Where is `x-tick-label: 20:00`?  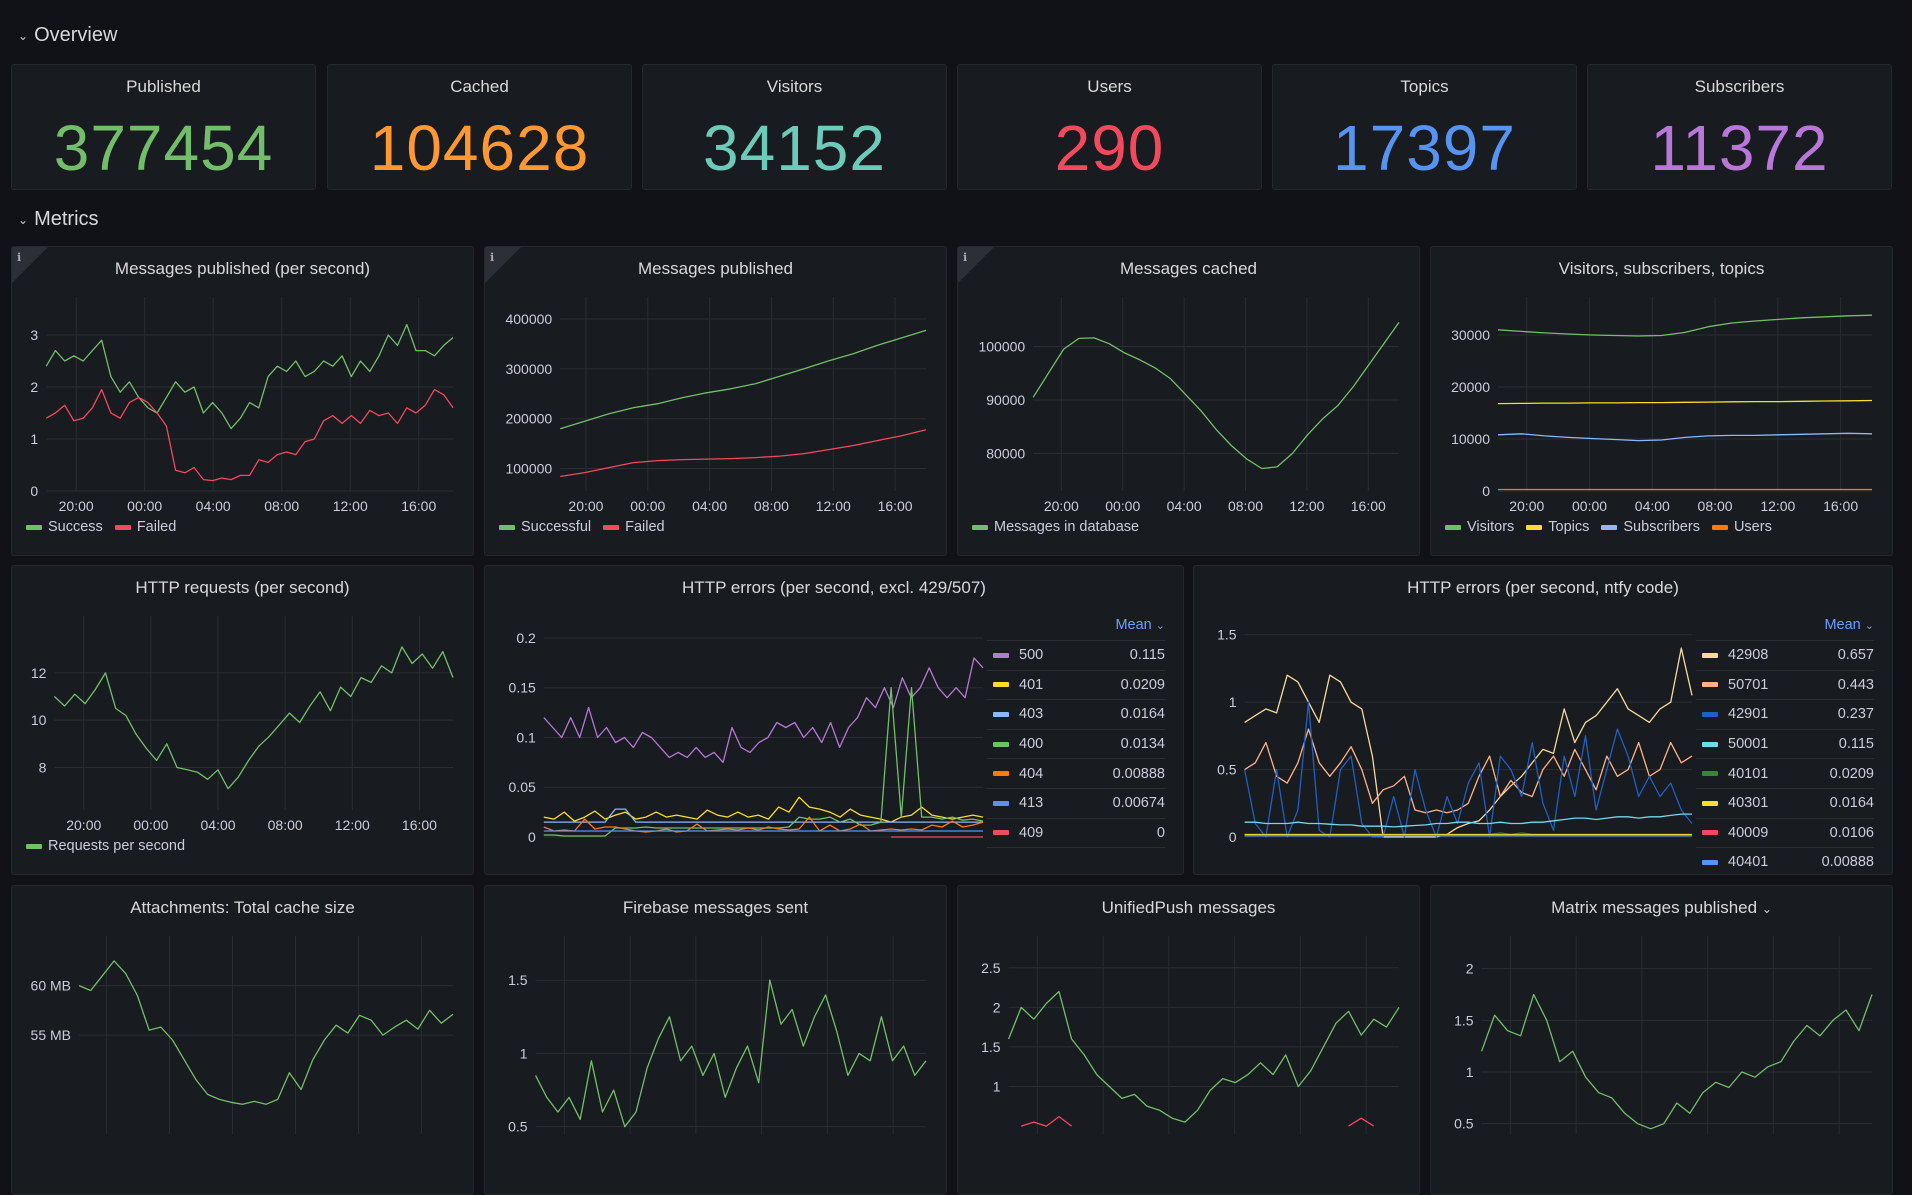
x-tick-label: 20:00 is located at coordinates (76, 506).